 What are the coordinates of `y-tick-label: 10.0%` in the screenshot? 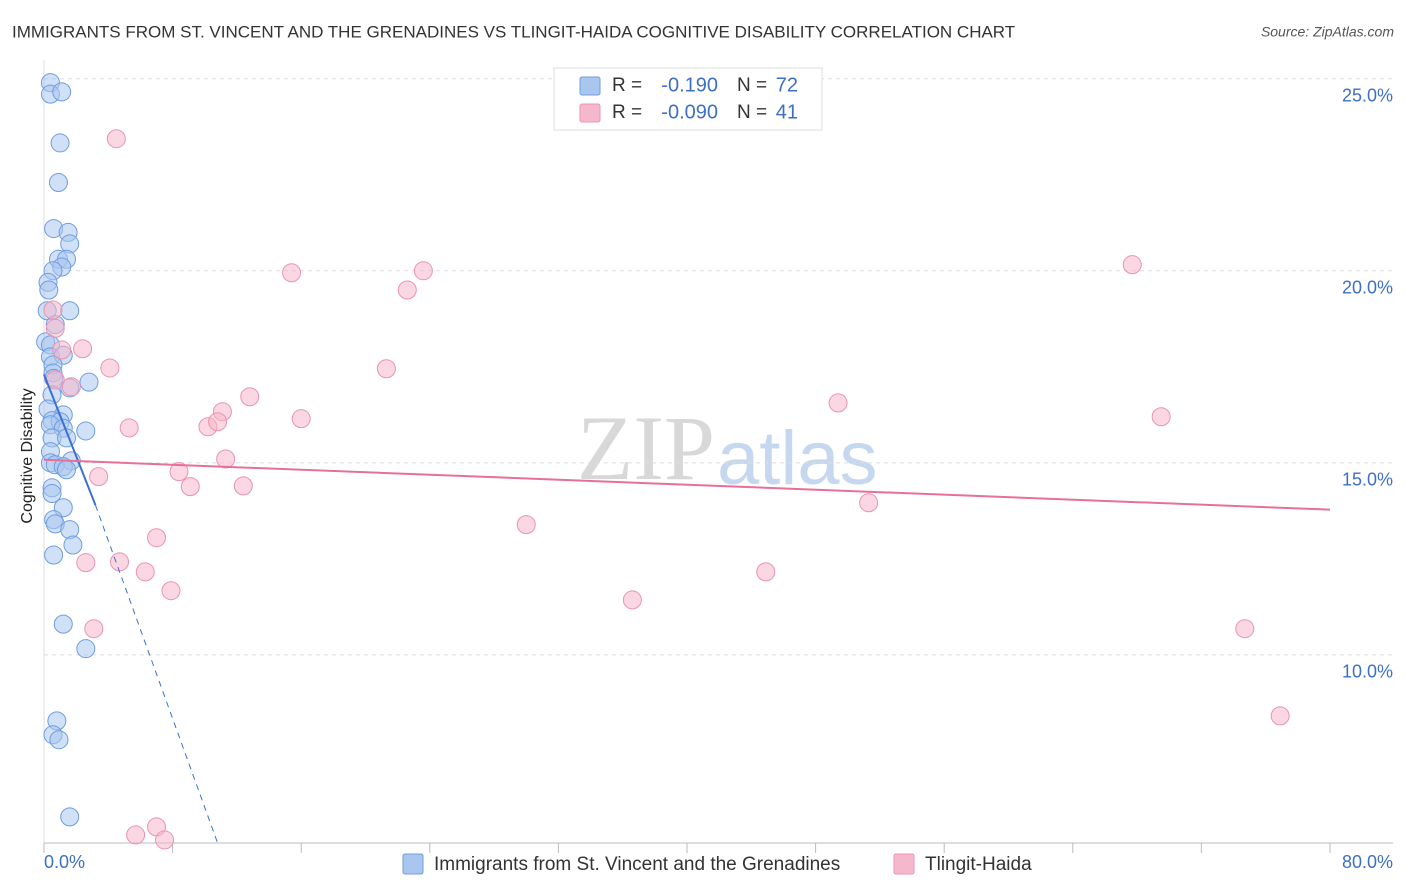 It's located at (1367, 672).